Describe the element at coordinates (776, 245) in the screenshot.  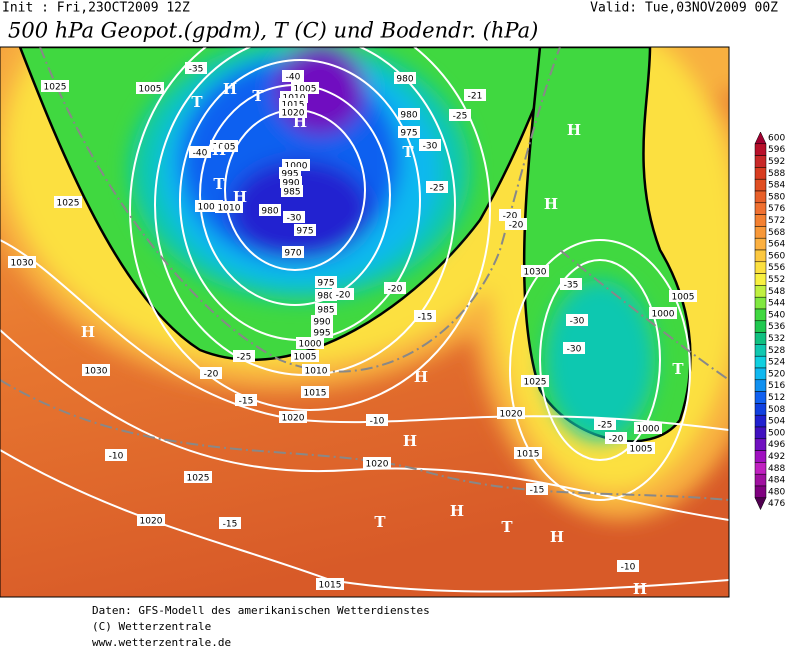
I see `colorbar-label: 564` at that location.